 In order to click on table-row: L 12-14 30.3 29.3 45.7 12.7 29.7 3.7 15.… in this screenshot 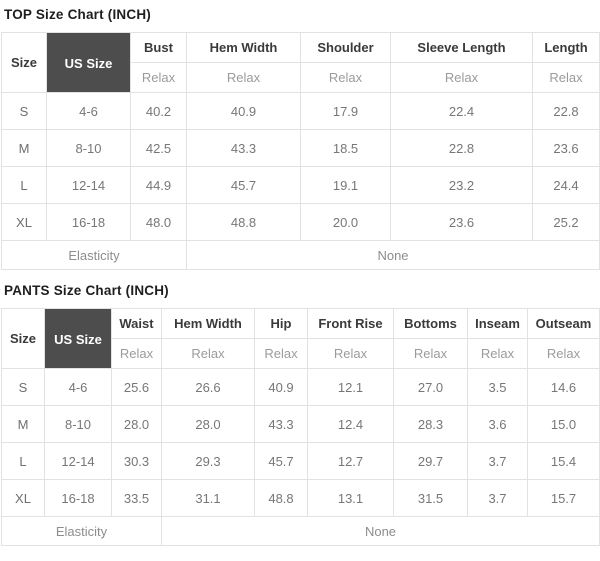, I will do `click(300, 461)`.